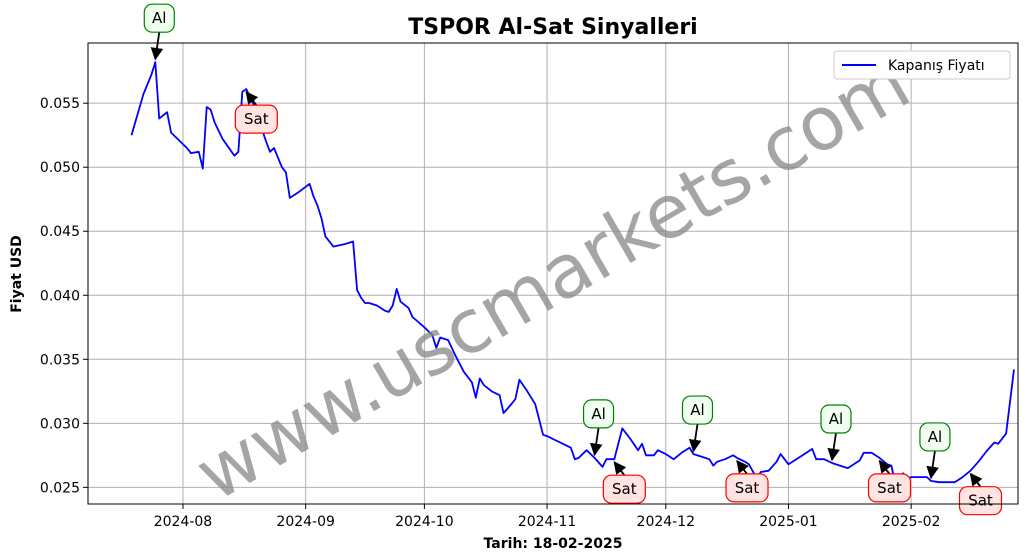  What do you see at coordinates (911, 522) in the screenshot?
I see `x-tick-label: 2025-02` at bounding box center [911, 522].